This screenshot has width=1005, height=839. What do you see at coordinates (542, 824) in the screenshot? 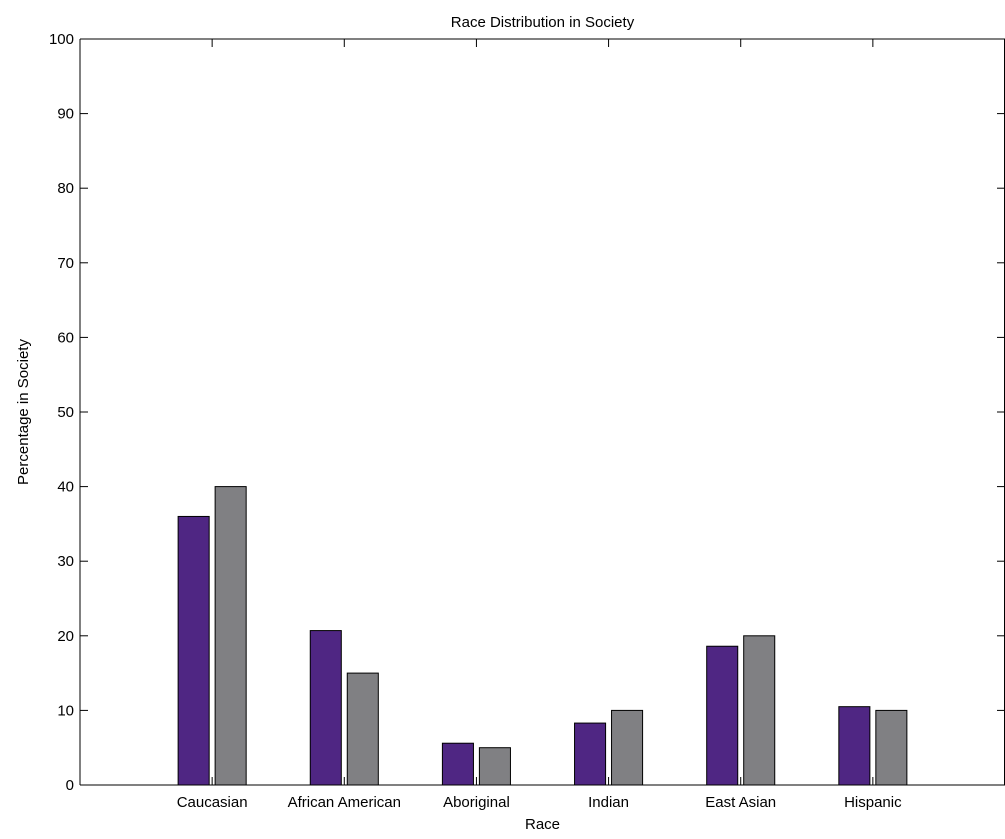
I see `x-axis-label: Race` at bounding box center [542, 824].